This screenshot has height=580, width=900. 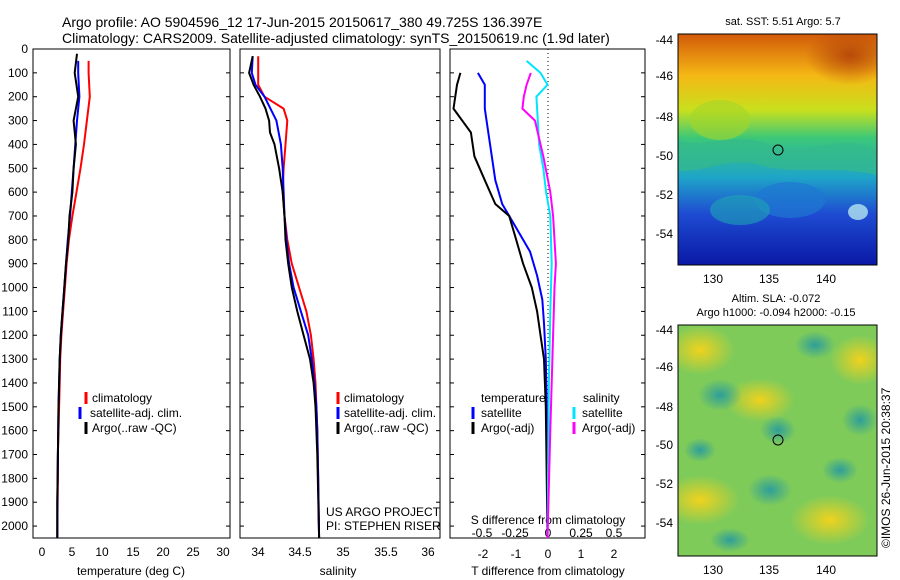 I want to click on sst-lon-label: 140, so click(x=826, y=279).